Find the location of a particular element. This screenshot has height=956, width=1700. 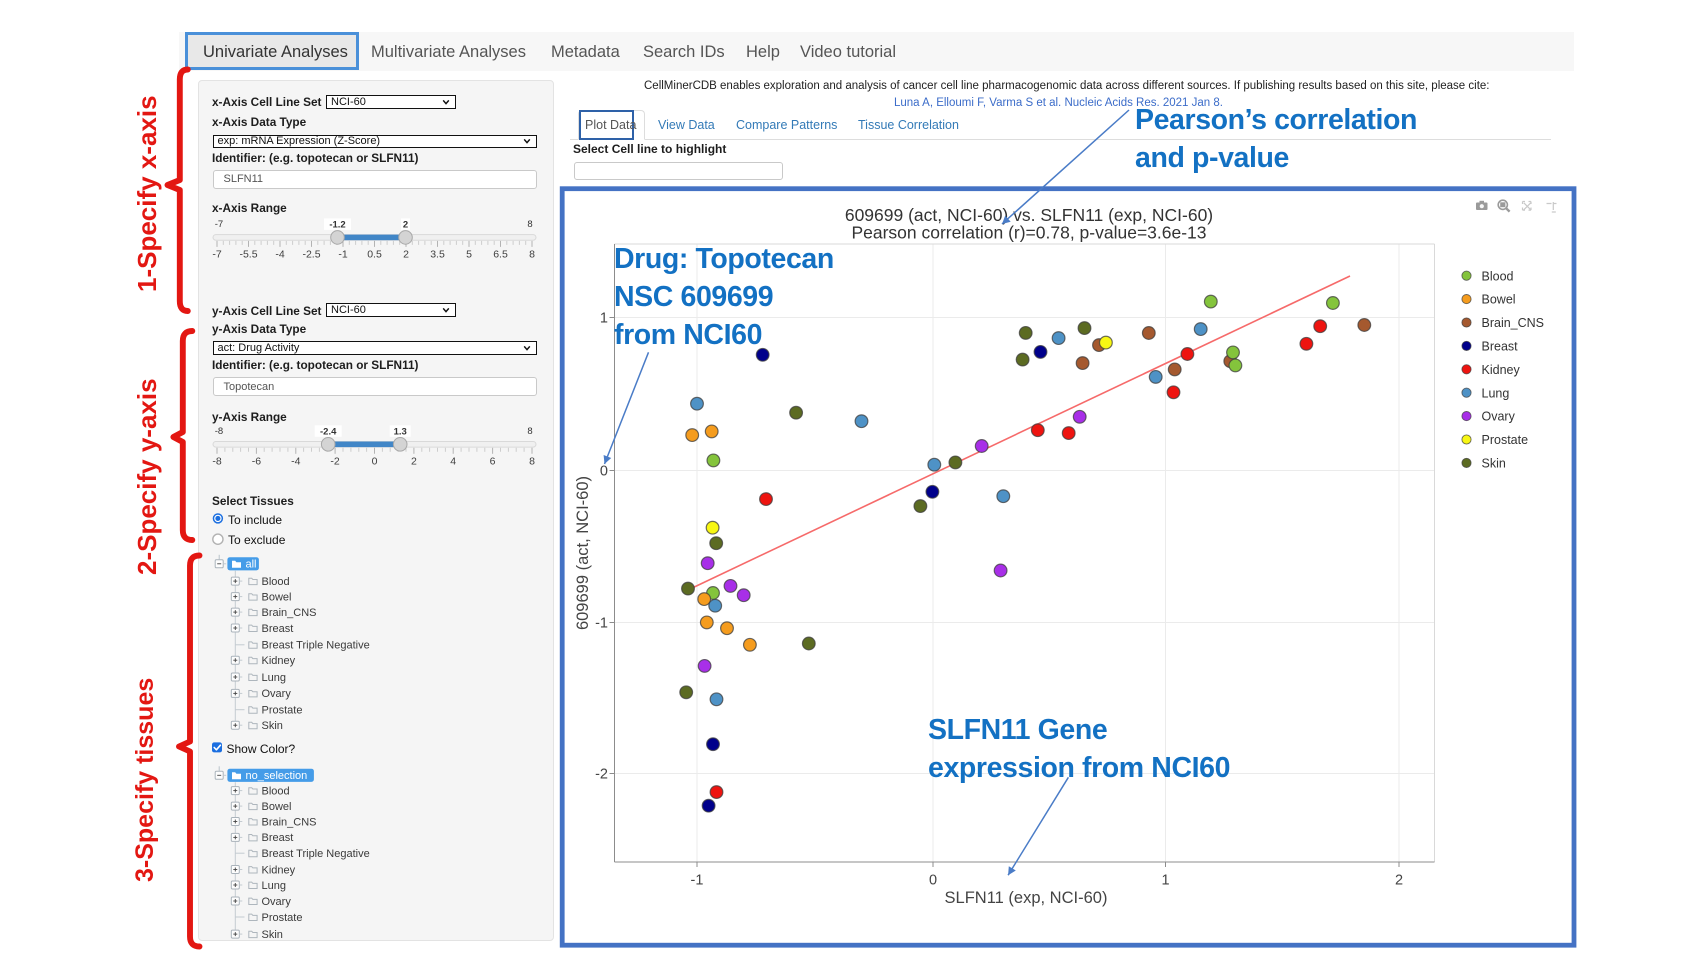

svg-text: no_selection is located at coordinates (277, 776).